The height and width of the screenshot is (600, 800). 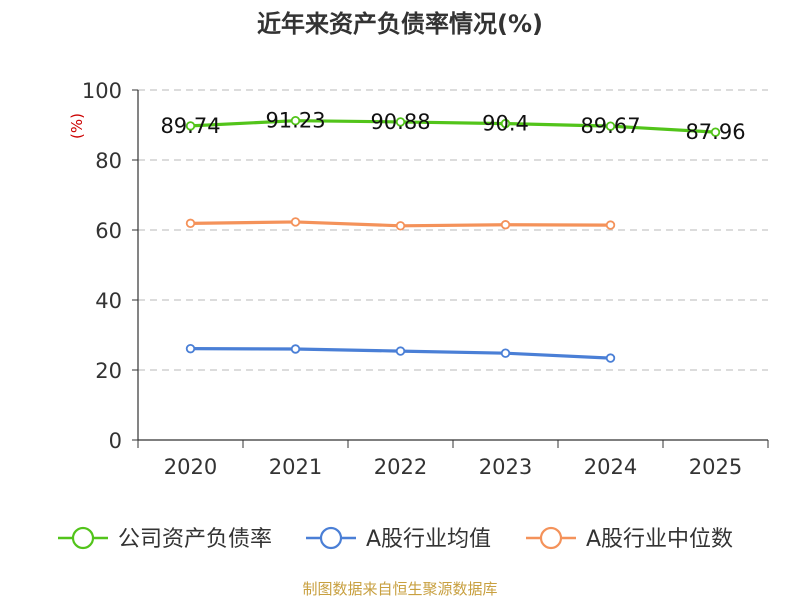 What do you see at coordinates (400, 467) in the screenshot?
I see `x-tick-label: 2022` at bounding box center [400, 467].